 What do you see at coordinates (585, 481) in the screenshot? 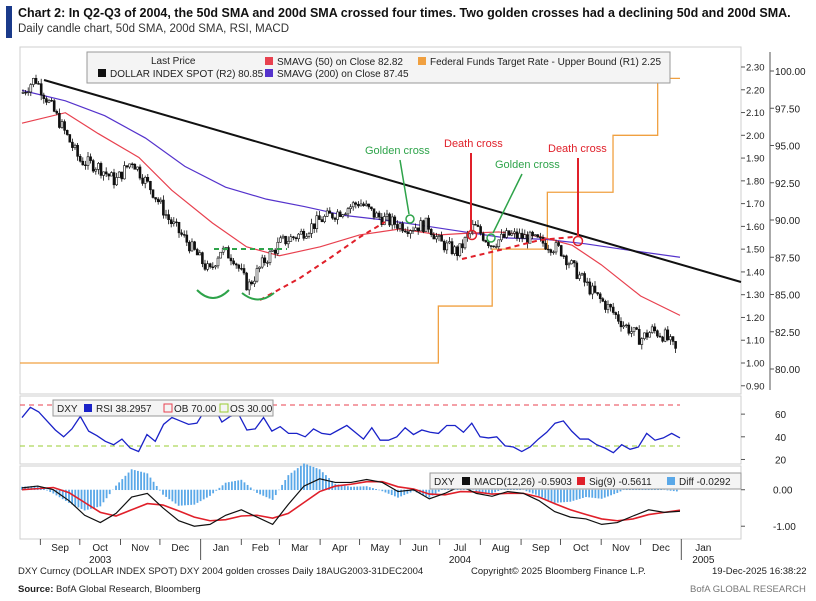
I see `macd-legend-box` at bounding box center [585, 481].